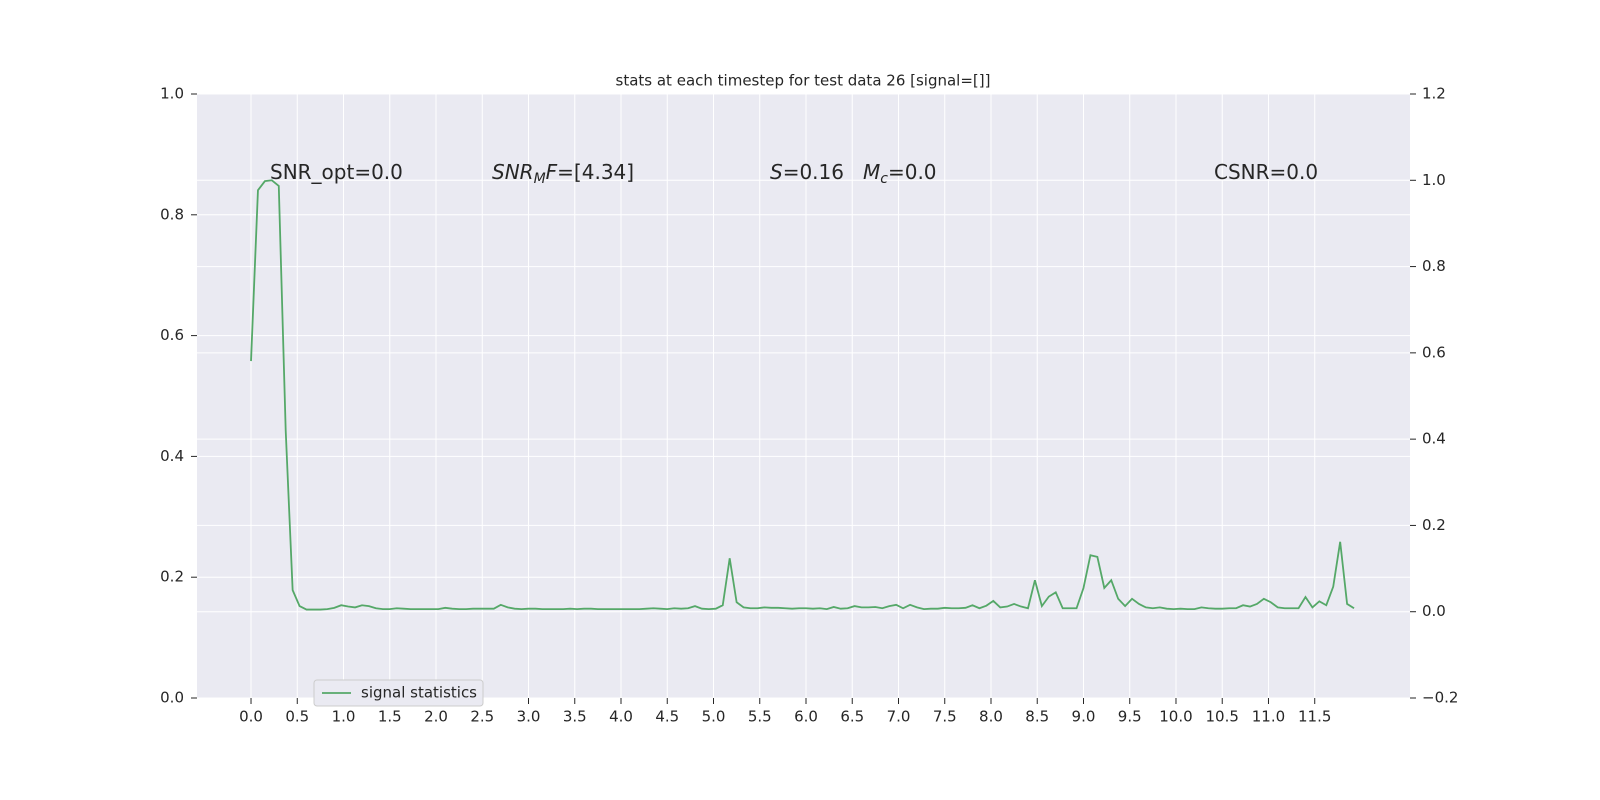 This screenshot has width=1600, height=800. What do you see at coordinates (552, 172) in the screenshot?
I see `annotation-part: F` at bounding box center [552, 172].